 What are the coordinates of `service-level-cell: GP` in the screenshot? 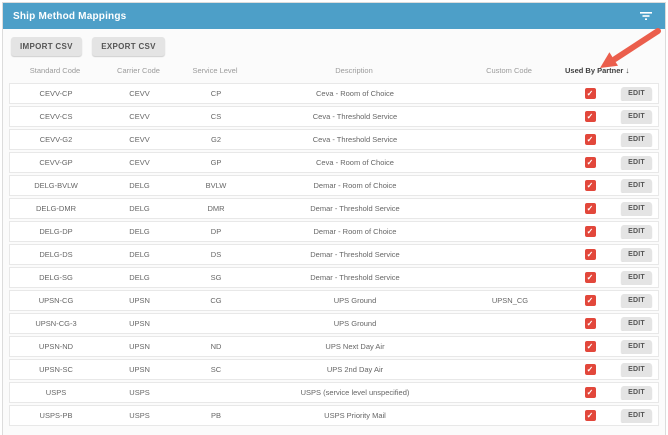 It's located at (216, 162).